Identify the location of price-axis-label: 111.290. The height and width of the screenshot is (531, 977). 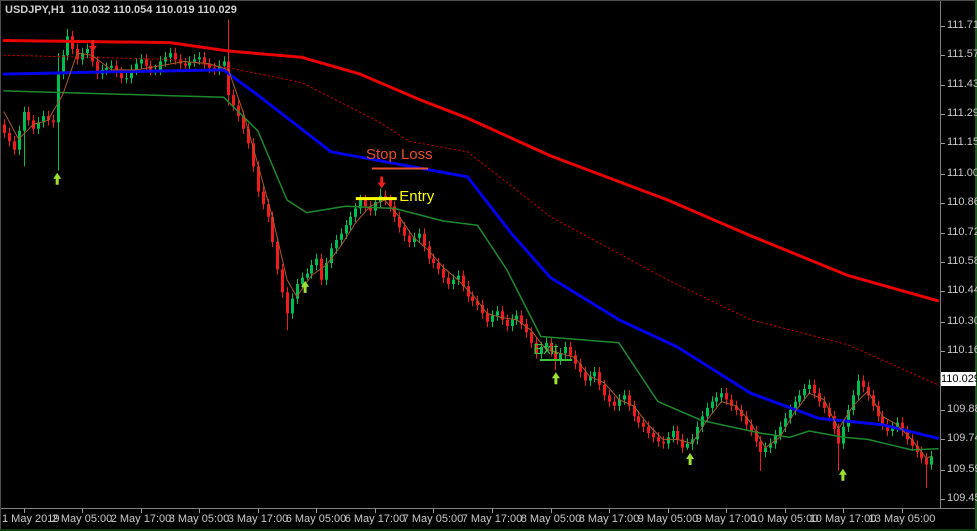
(962, 113).